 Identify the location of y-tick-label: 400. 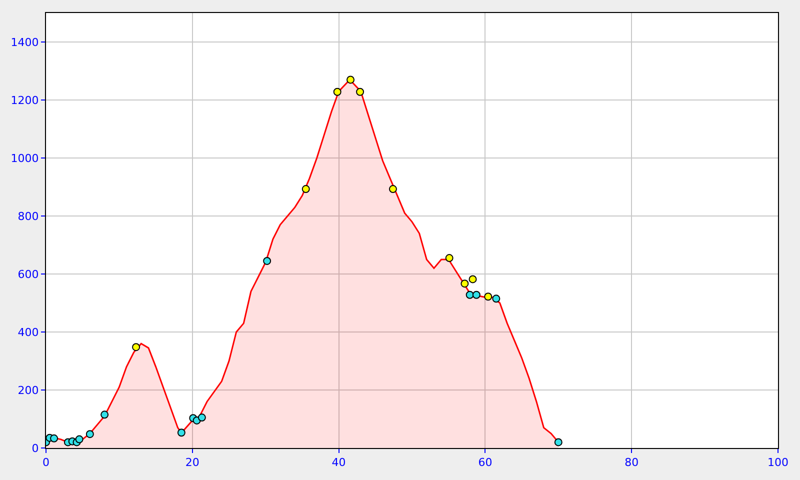
(28, 332).